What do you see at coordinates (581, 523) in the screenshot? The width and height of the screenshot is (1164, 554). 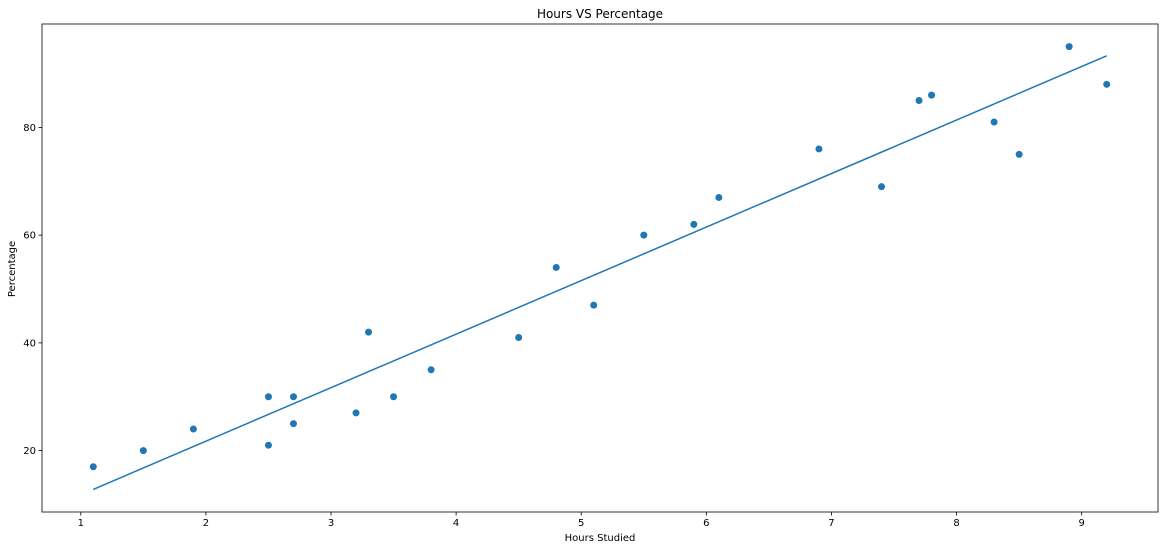 I see `x-tick-label: 5` at bounding box center [581, 523].